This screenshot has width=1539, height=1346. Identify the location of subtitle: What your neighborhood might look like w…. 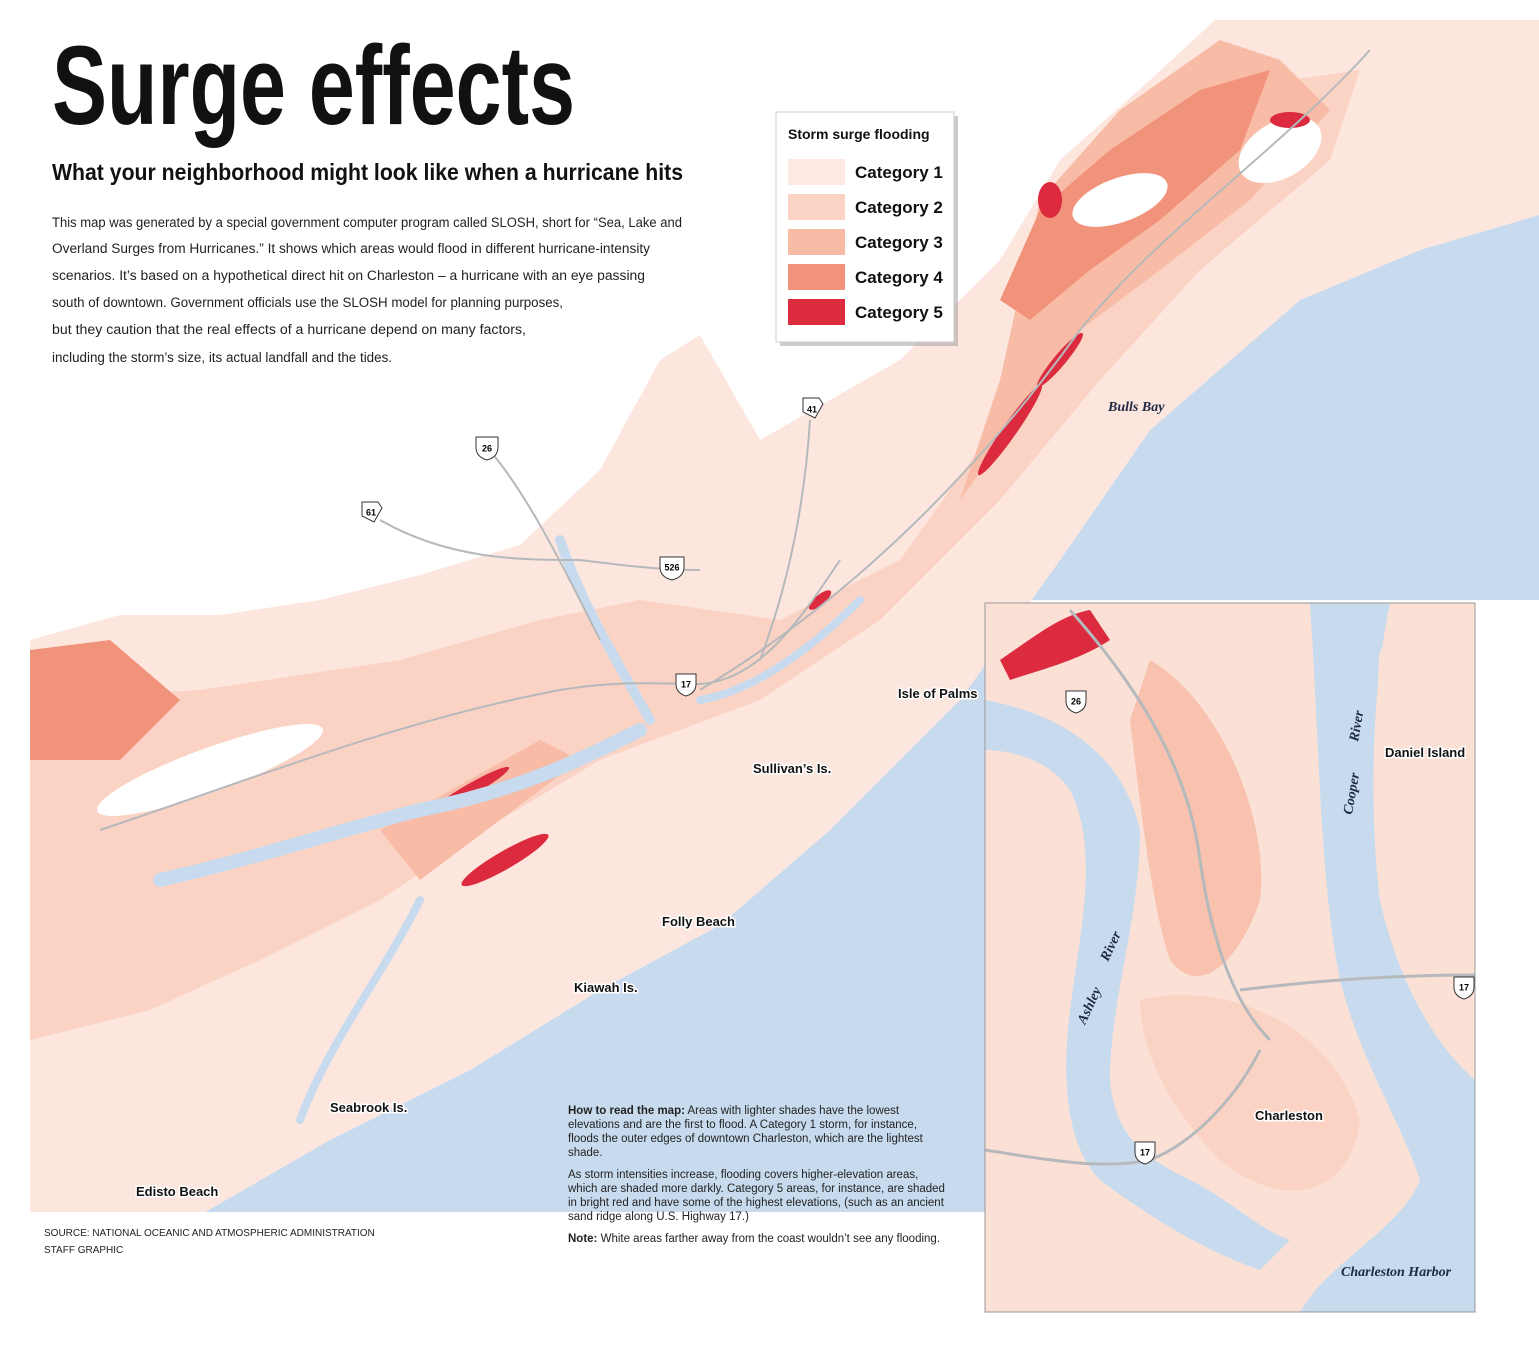
(367, 172).